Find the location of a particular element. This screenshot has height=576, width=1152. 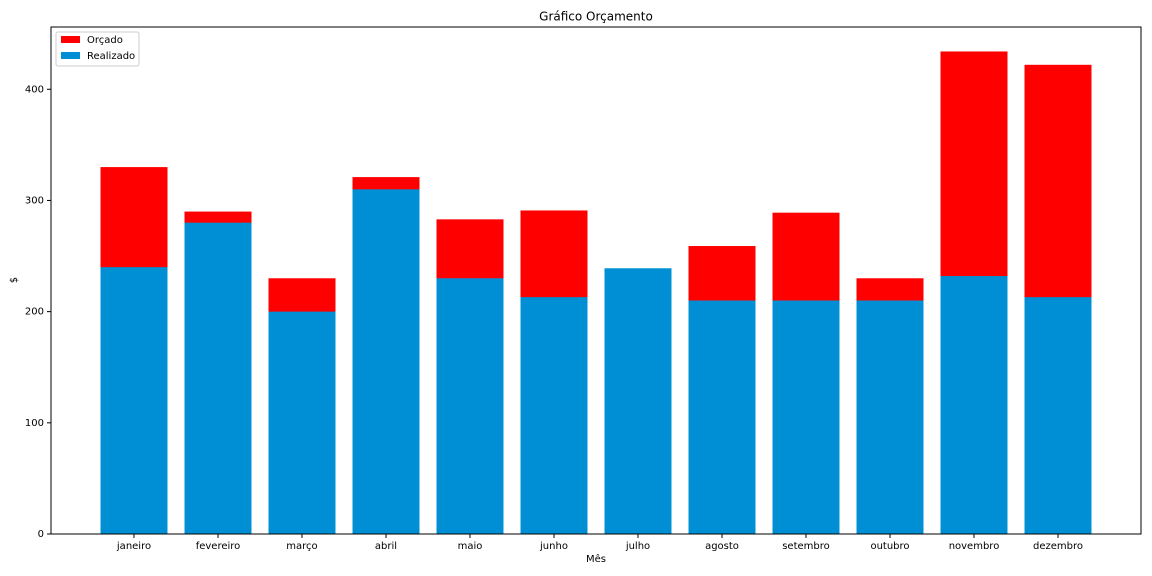

x-tick-label: dezembro is located at coordinates (1058, 546).